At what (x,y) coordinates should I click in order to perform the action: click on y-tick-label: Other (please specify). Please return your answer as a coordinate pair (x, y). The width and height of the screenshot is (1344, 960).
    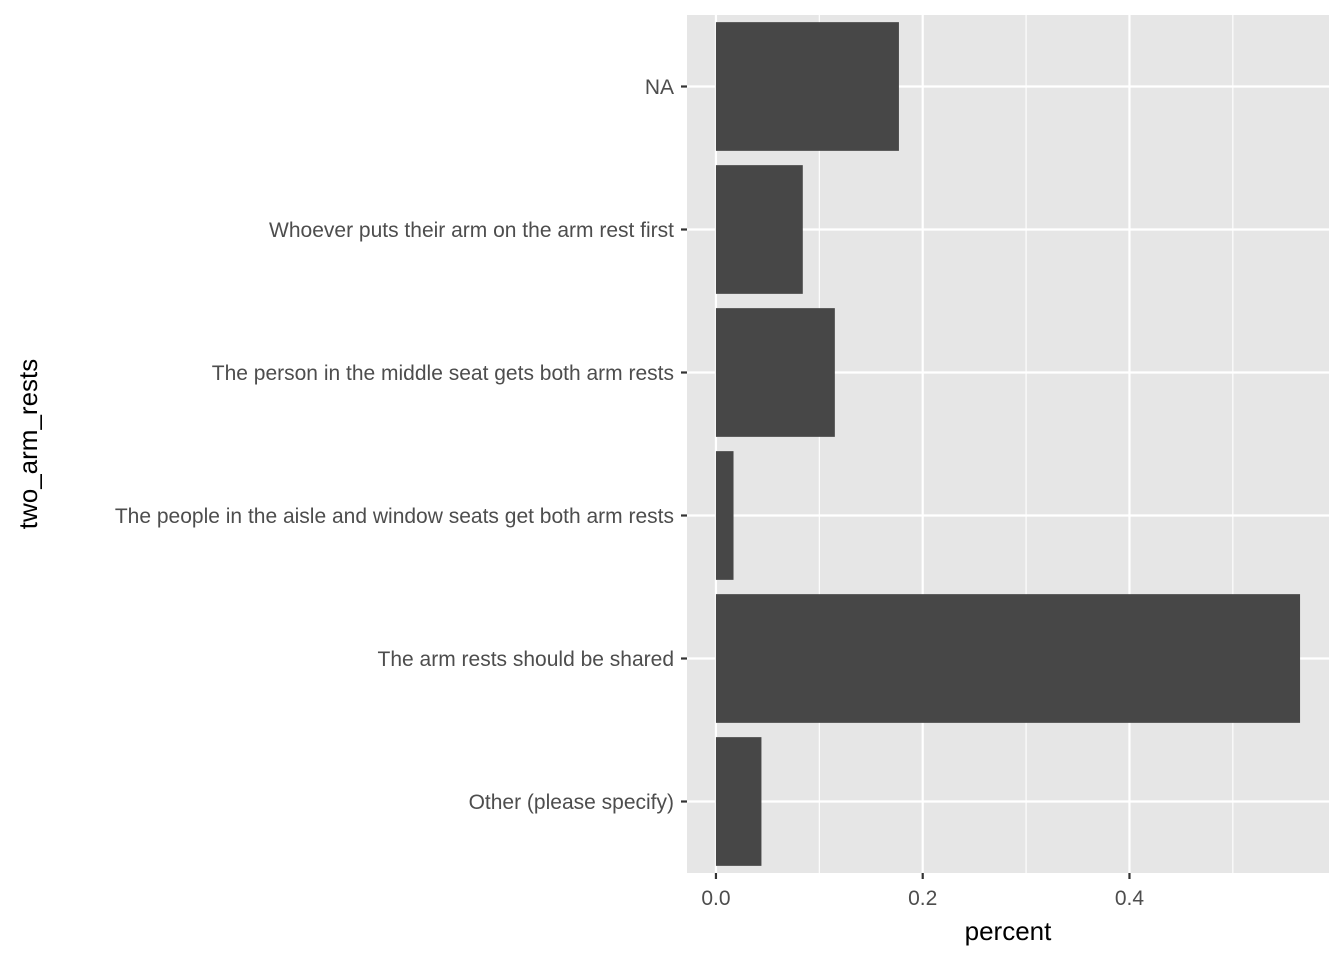
    Looking at the image, I should click on (571, 802).